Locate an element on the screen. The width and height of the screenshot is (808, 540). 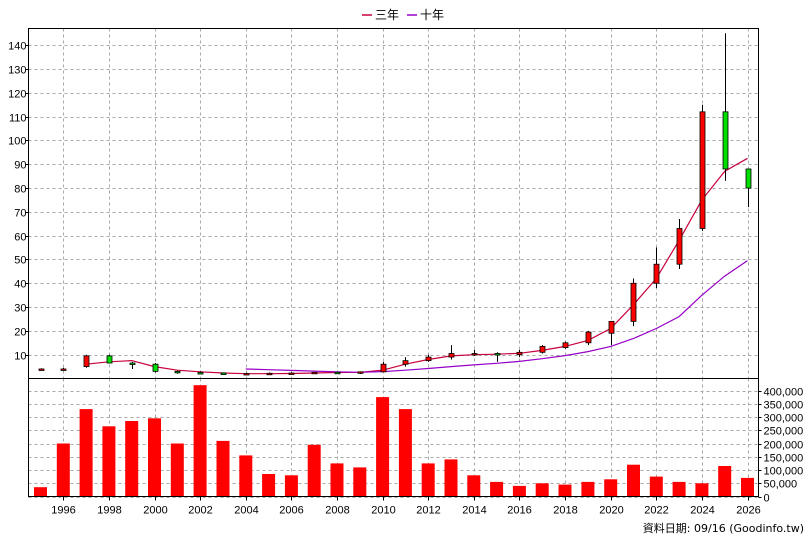
price-y-tick-label: 110 is located at coordinates (18, 119).